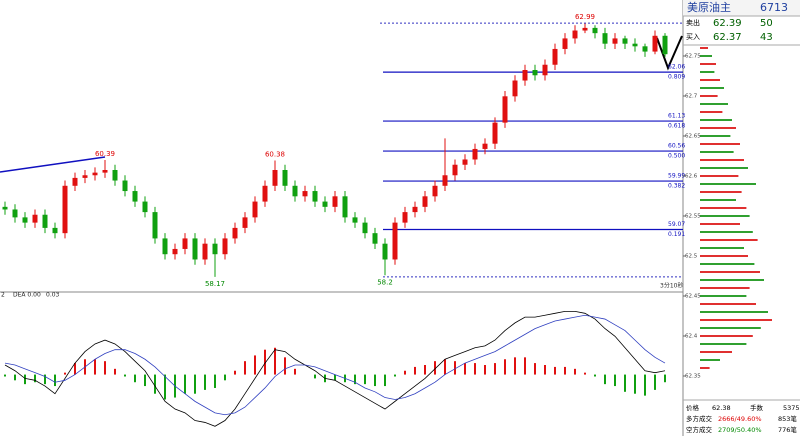 This screenshot has height=436, width=800. I want to click on quote-stat: 2709/50.40%, so click(740, 430).